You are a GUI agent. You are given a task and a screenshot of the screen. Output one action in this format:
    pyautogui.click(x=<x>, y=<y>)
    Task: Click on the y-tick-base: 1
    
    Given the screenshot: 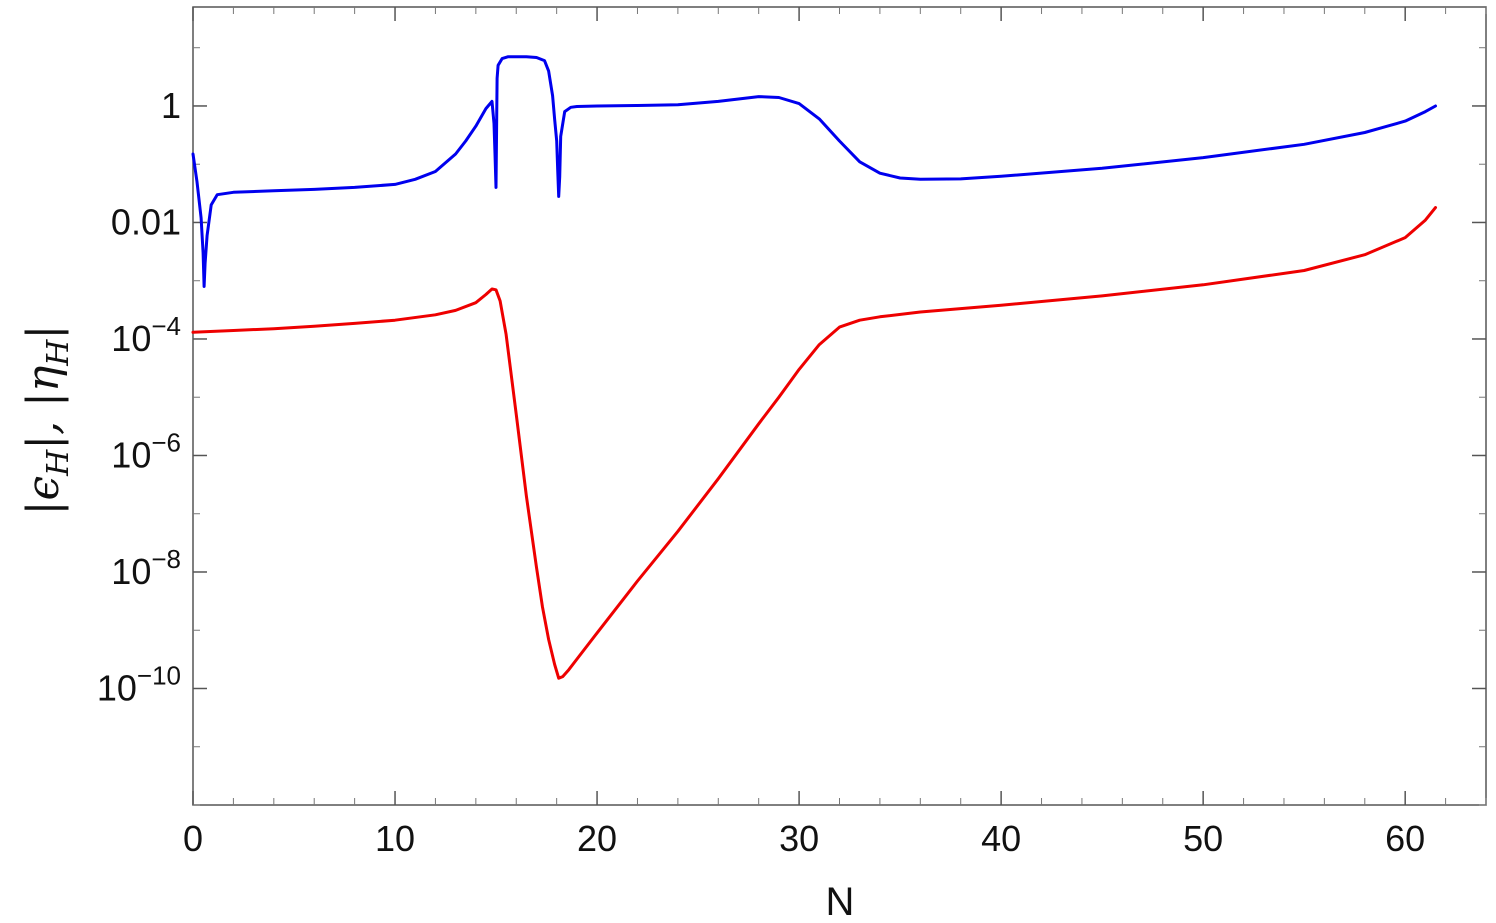 What is the action you would take?
    pyautogui.click(x=171, y=105)
    